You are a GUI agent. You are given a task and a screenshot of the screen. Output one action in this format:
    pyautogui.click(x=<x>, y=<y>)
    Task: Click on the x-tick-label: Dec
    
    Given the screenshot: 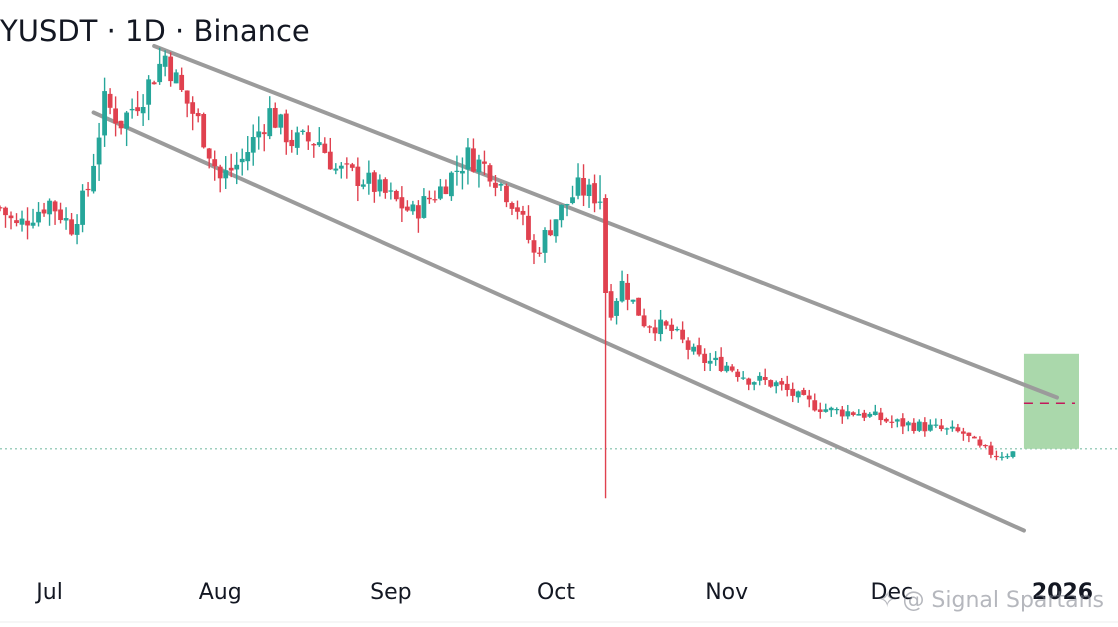 What is the action you would take?
    pyautogui.click(x=892, y=592)
    